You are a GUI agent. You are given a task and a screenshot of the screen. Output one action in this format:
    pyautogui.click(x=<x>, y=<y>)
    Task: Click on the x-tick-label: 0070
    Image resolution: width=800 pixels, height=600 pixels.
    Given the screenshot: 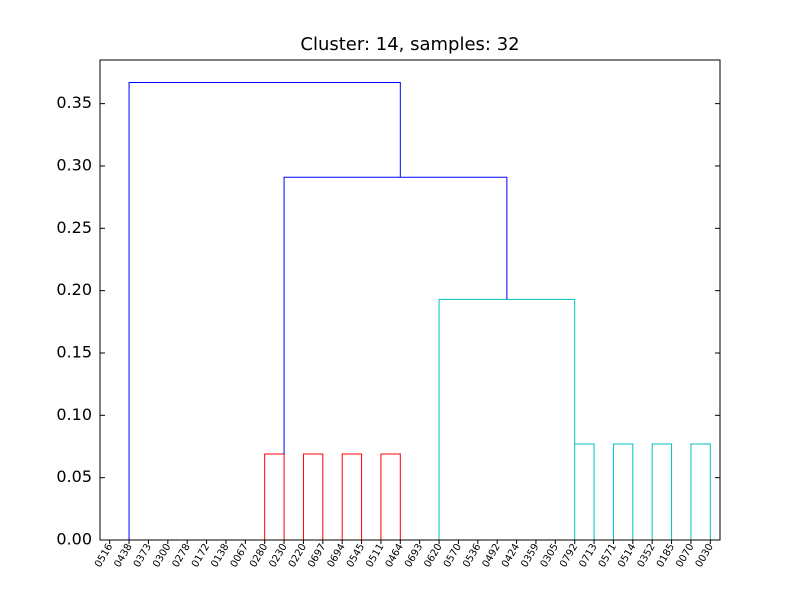 What is the action you would take?
    pyautogui.click(x=685, y=556)
    